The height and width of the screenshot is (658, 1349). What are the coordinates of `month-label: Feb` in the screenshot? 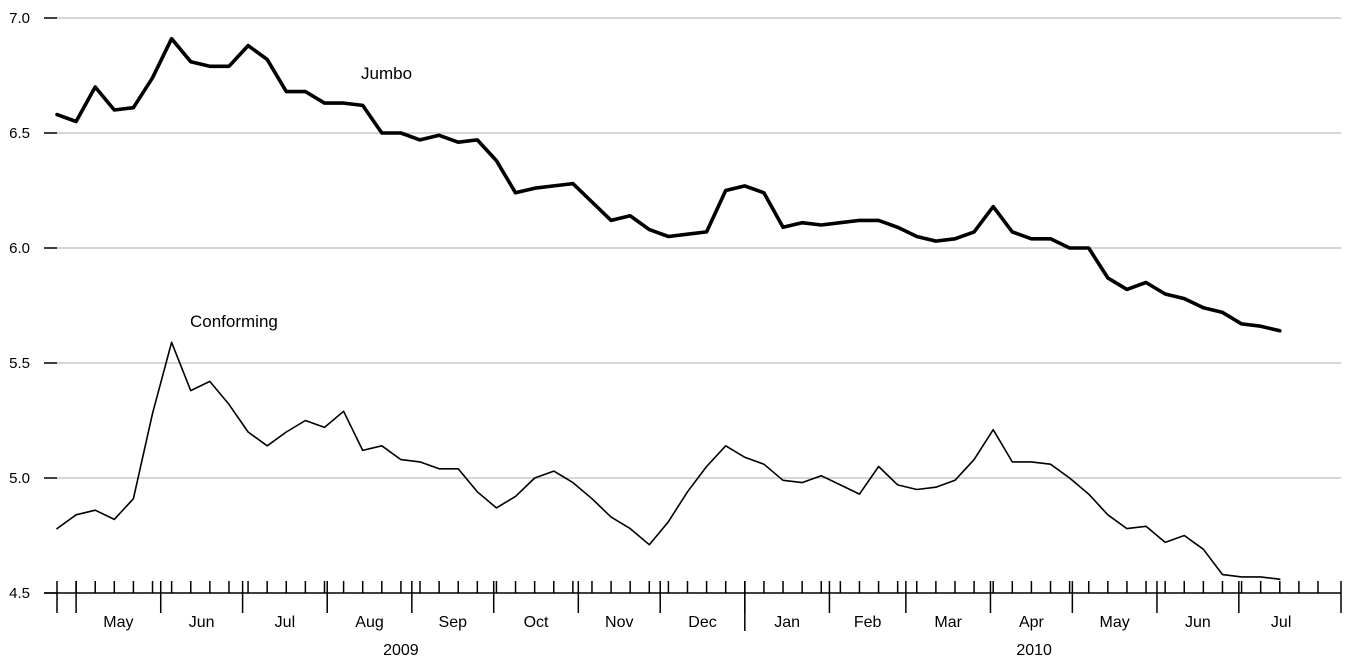 It's located at (868, 622).